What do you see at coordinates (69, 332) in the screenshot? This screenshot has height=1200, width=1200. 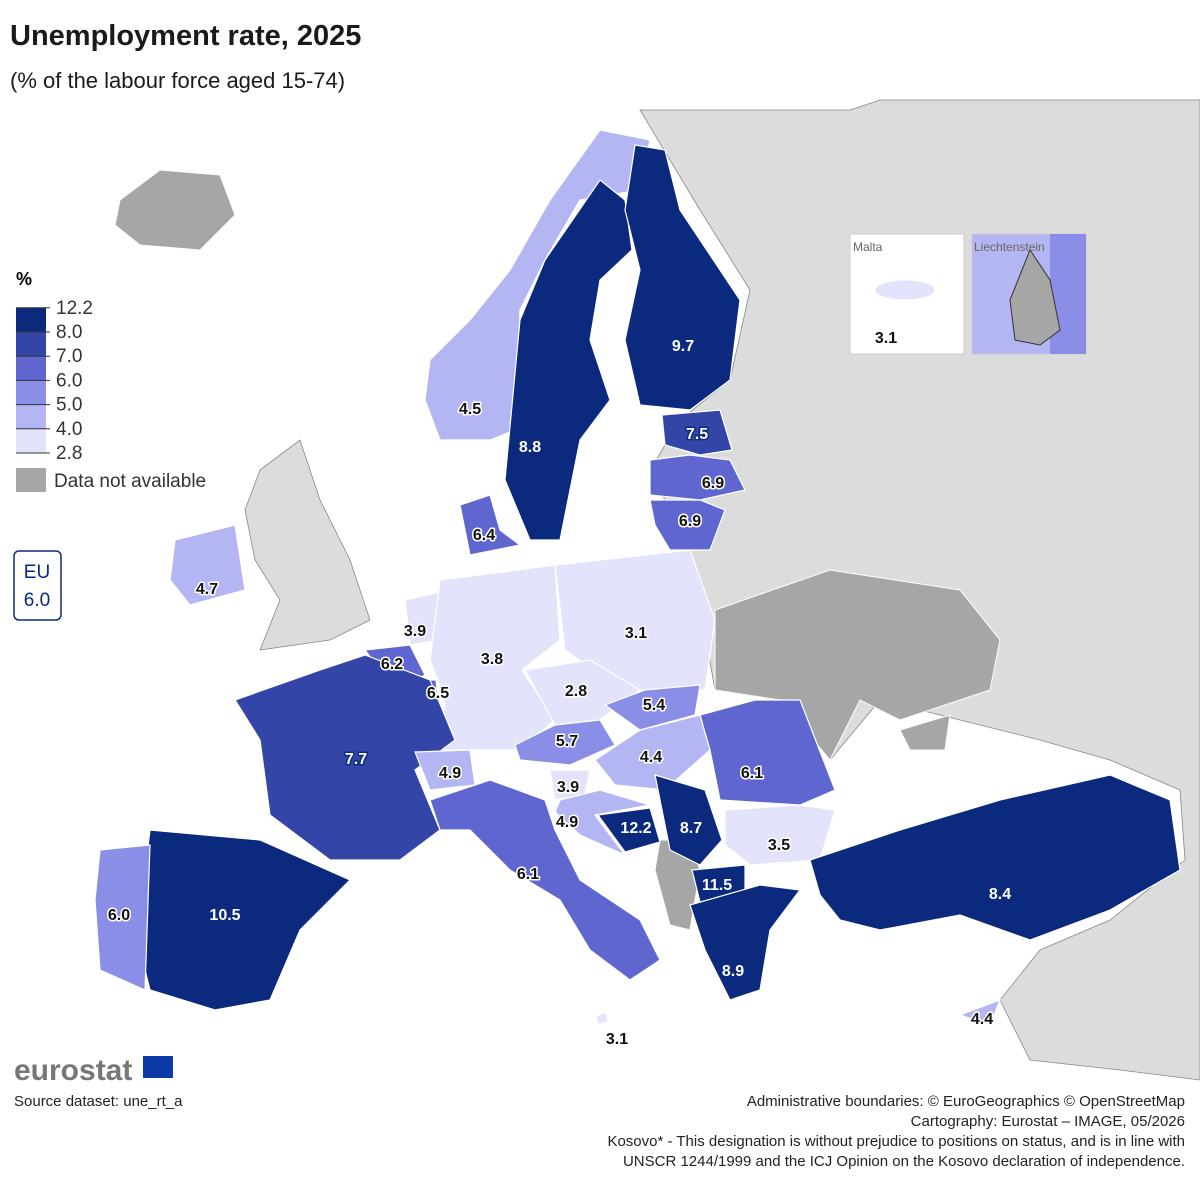 I see `legend-label: 8.0` at bounding box center [69, 332].